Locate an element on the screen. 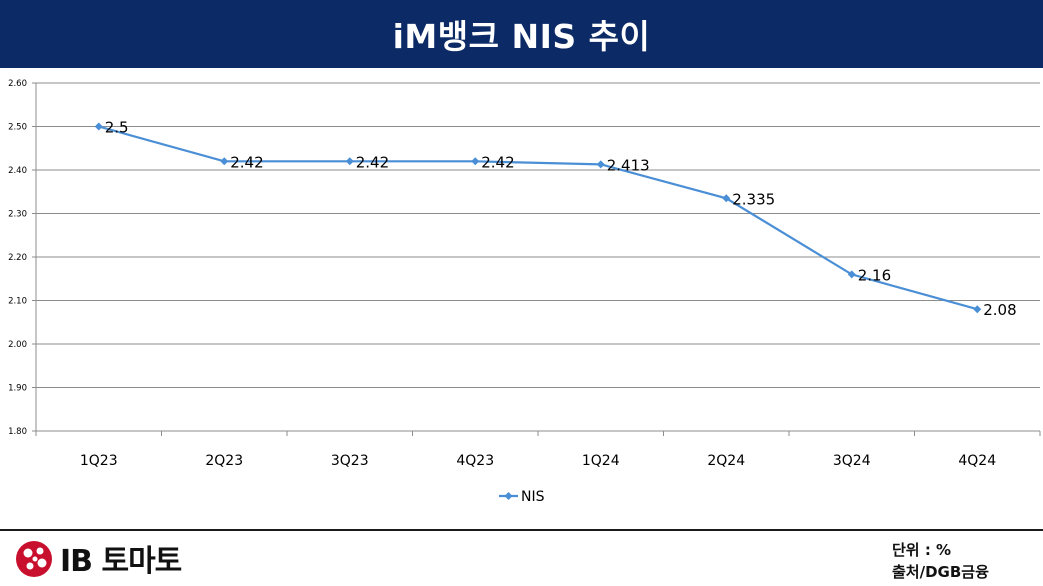 This screenshot has height=586, width=1043. x-tick-label: 4Q24 is located at coordinates (977, 461).